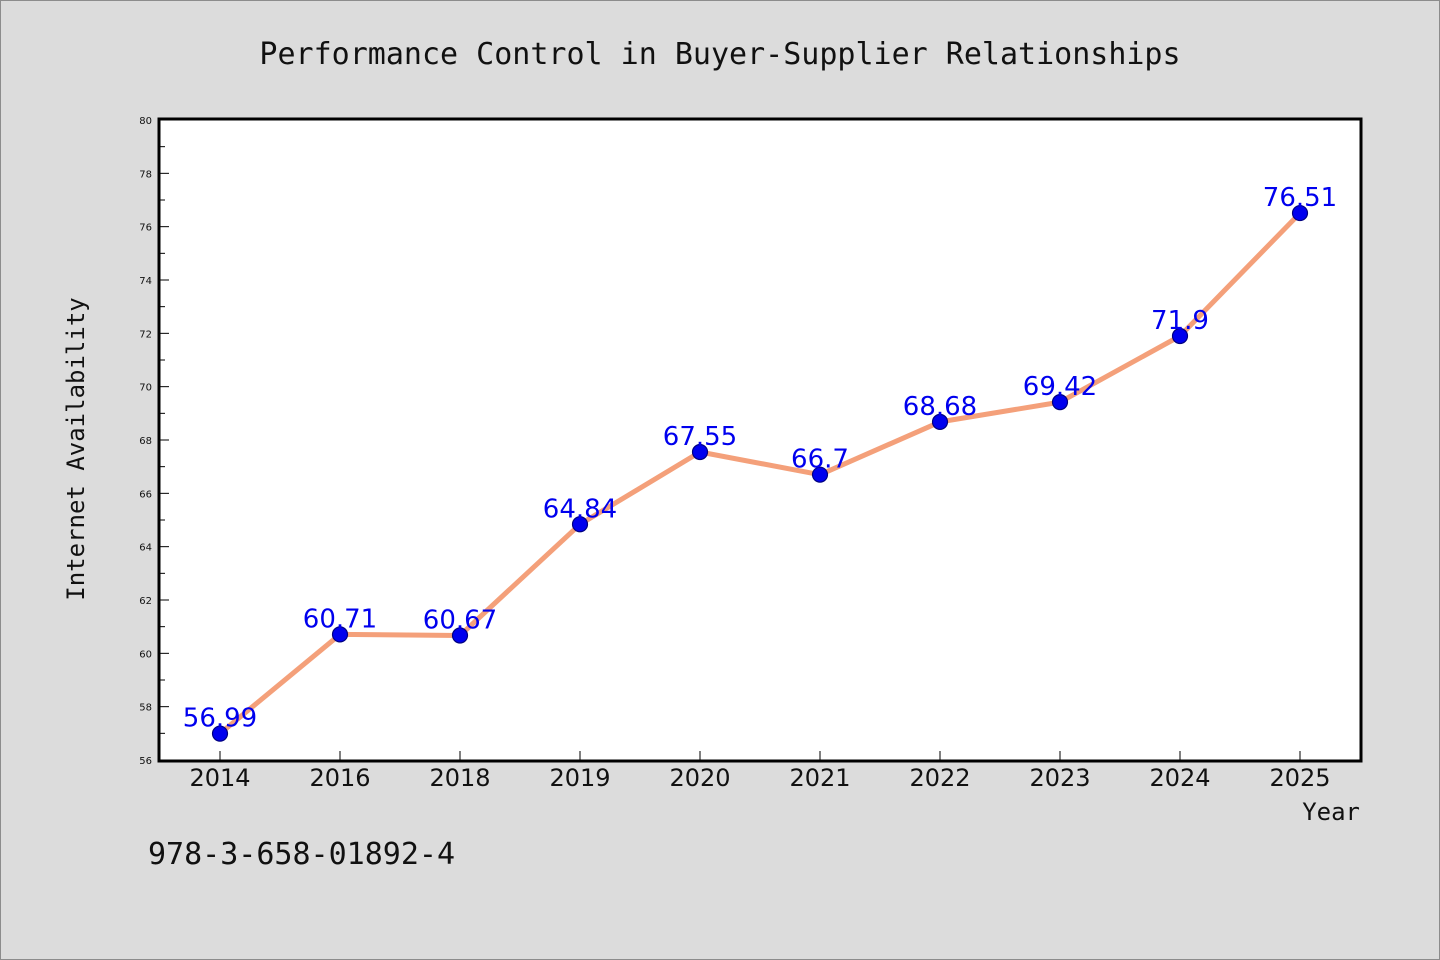  What do you see at coordinates (145, 281) in the screenshot?
I see `y-tick-label: 74` at bounding box center [145, 281].